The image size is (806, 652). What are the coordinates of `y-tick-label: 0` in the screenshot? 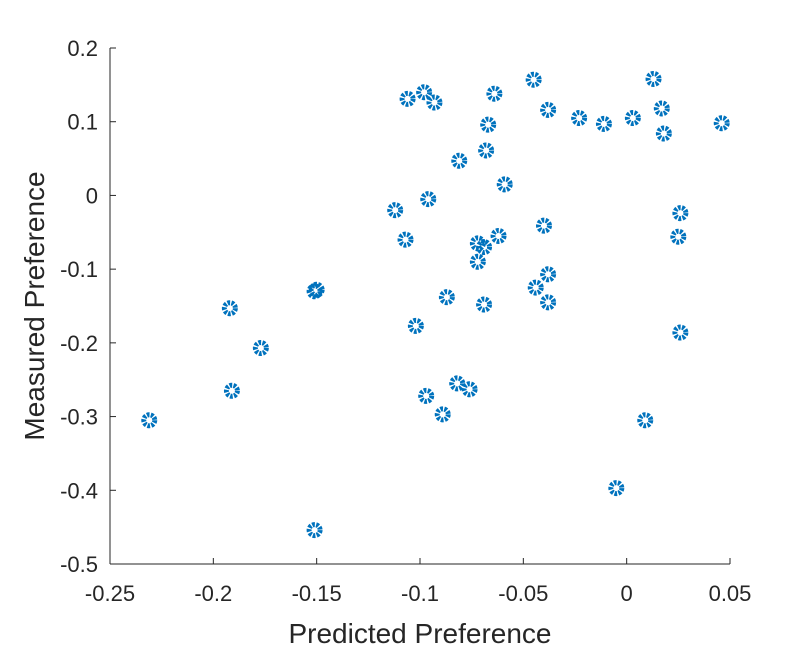 It's located at (92, 195).